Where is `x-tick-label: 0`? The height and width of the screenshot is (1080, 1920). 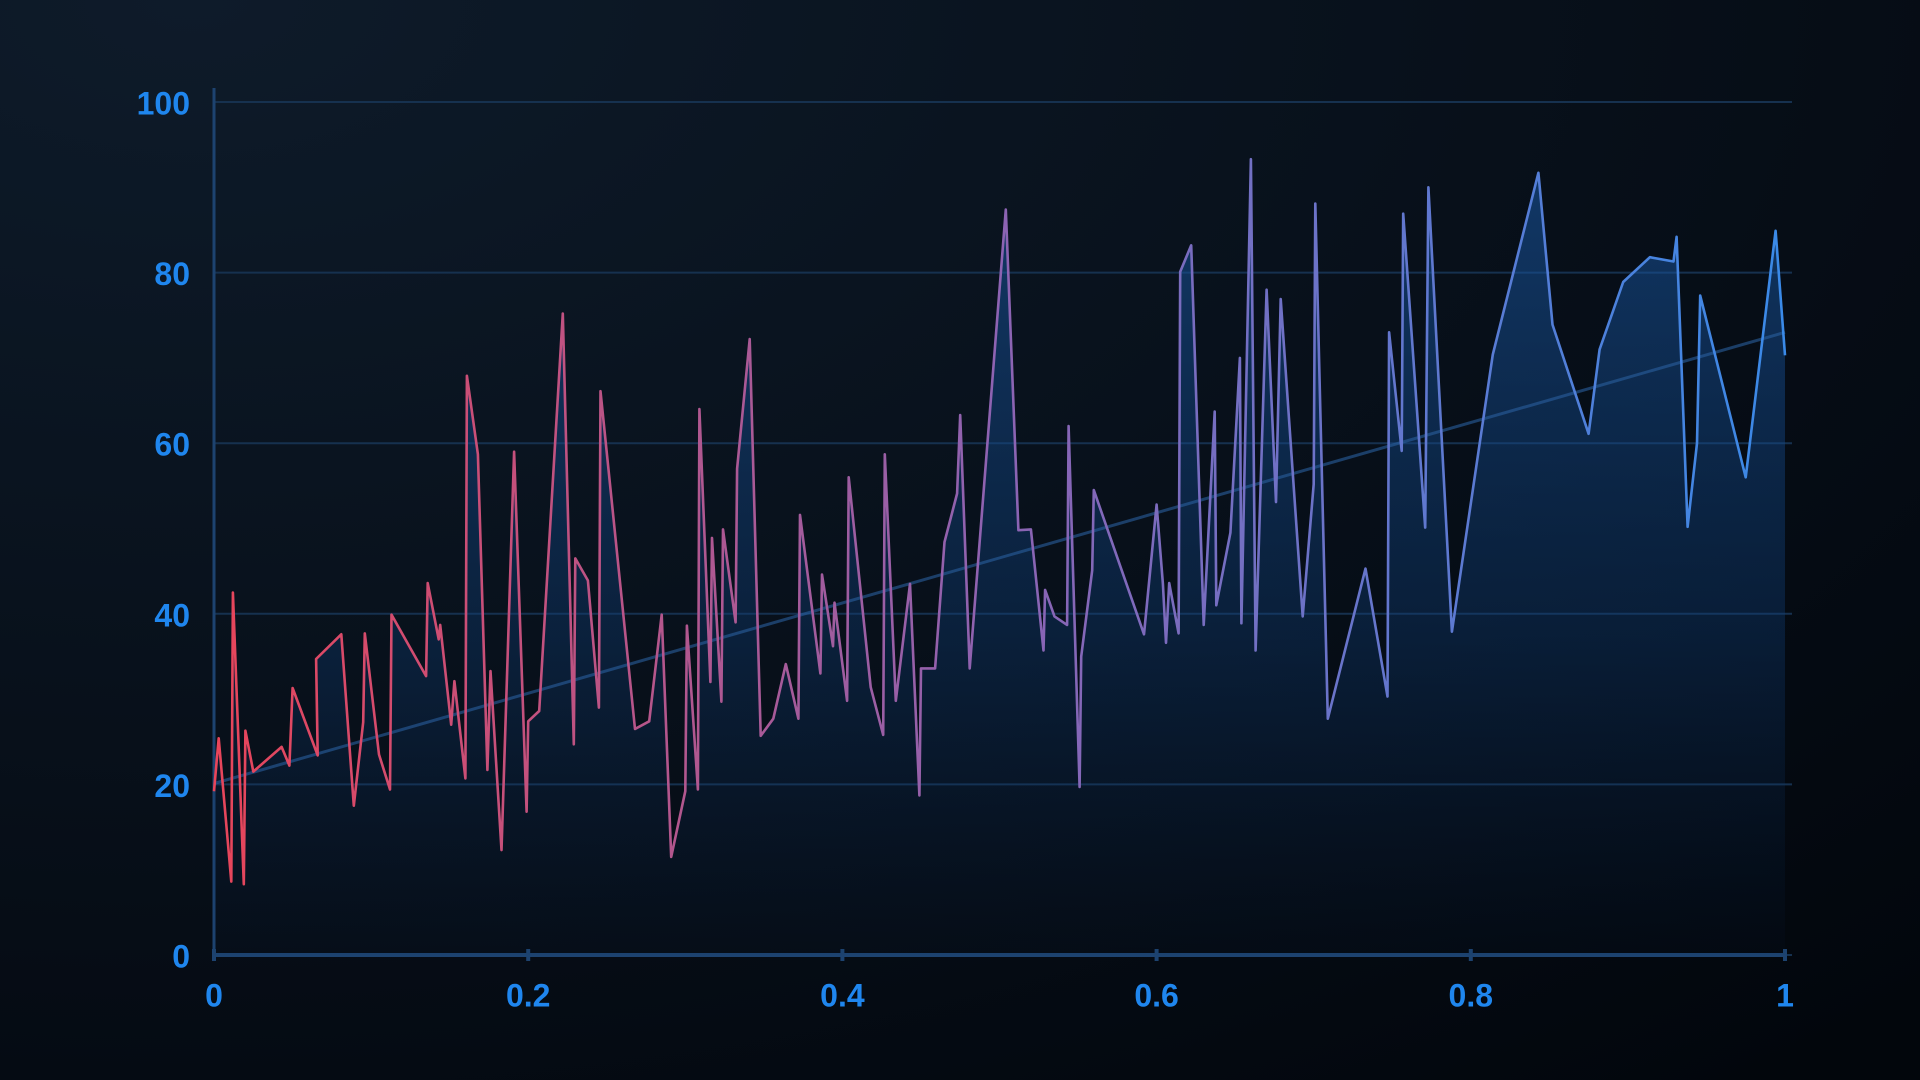 x-tick-label: 0 is located at coordinates (214, 995).